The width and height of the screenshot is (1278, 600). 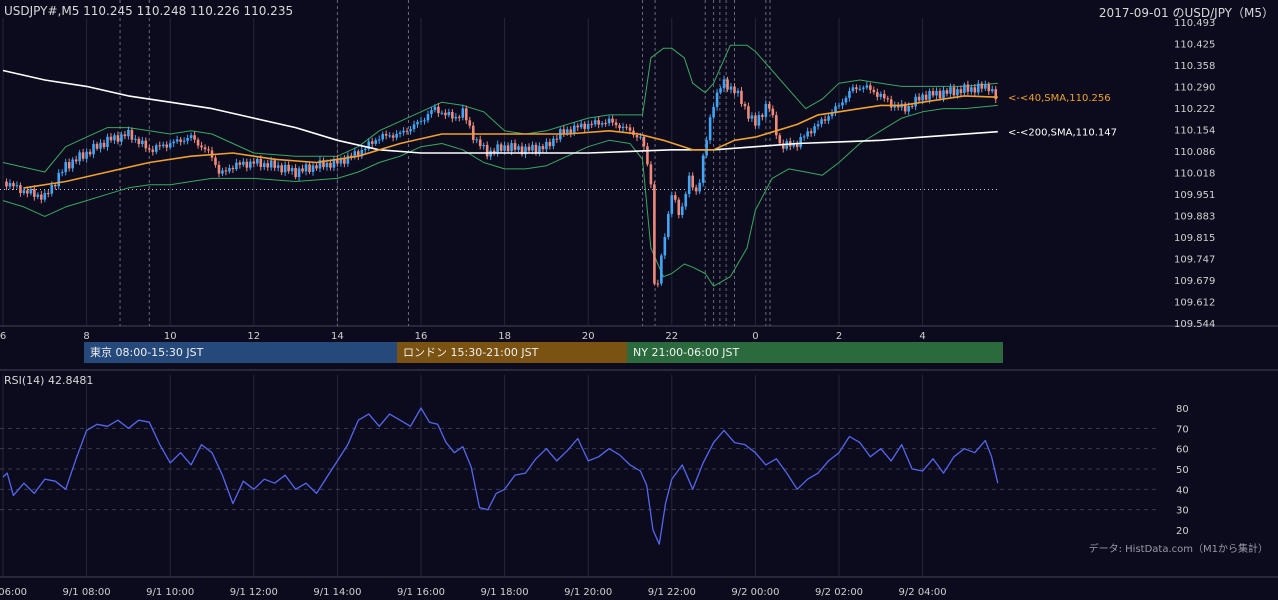 I want to click on price-tick-label: 110.493, so click(x=1194, y=23).